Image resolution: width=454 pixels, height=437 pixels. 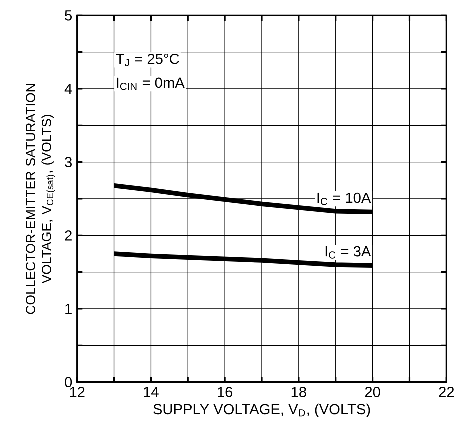 I want to click on annotation: I$_{CIN}$ = 0mA, so click(x=151, y=84).